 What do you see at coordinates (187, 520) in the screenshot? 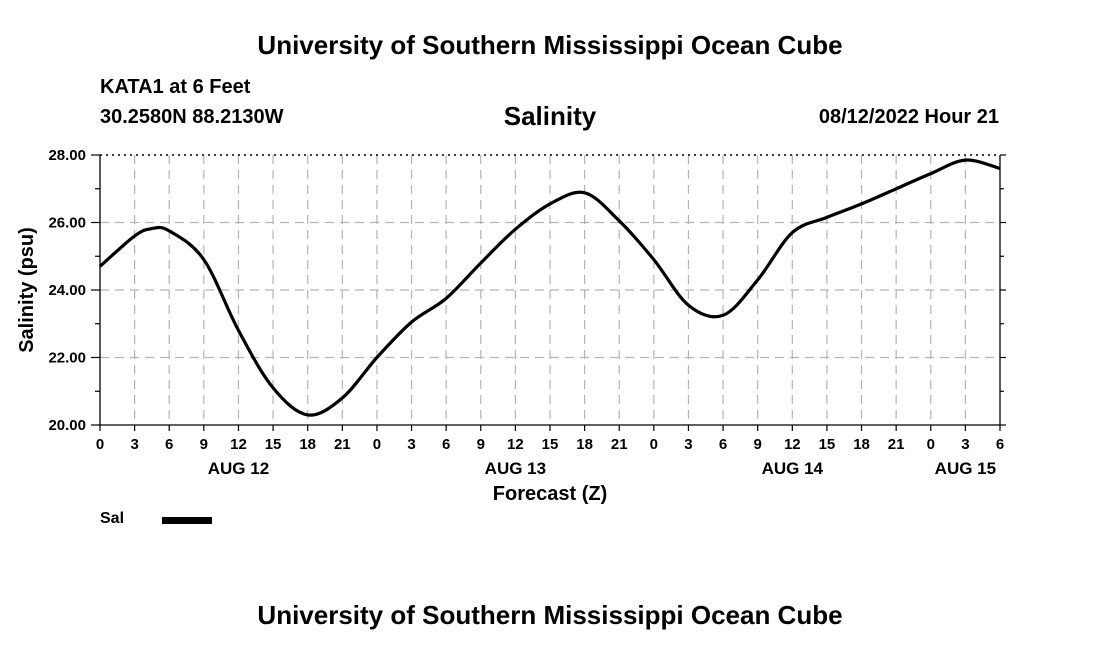
I see `legend-swatch` at bounding box center [187, 520].